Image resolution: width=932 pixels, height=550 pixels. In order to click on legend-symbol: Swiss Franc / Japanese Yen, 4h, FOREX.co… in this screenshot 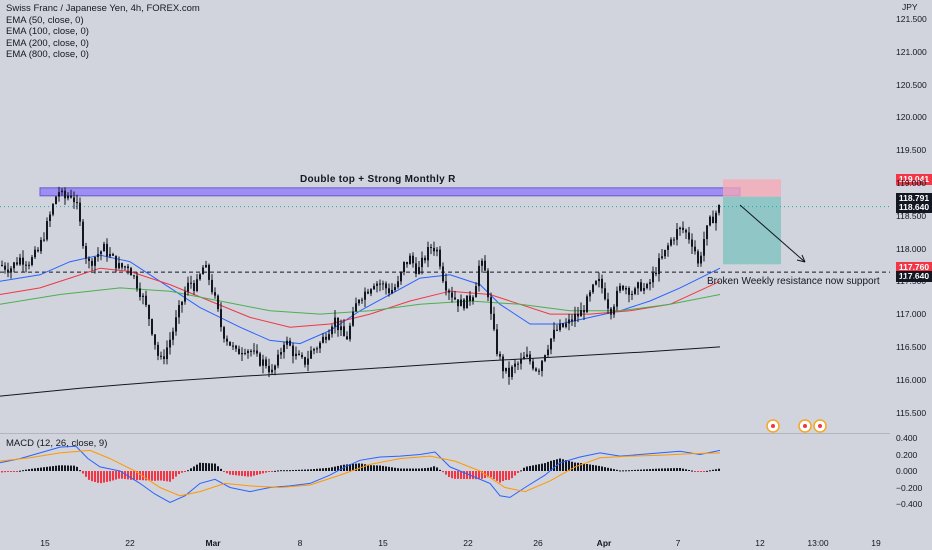, I will do `click(103, 8)`.